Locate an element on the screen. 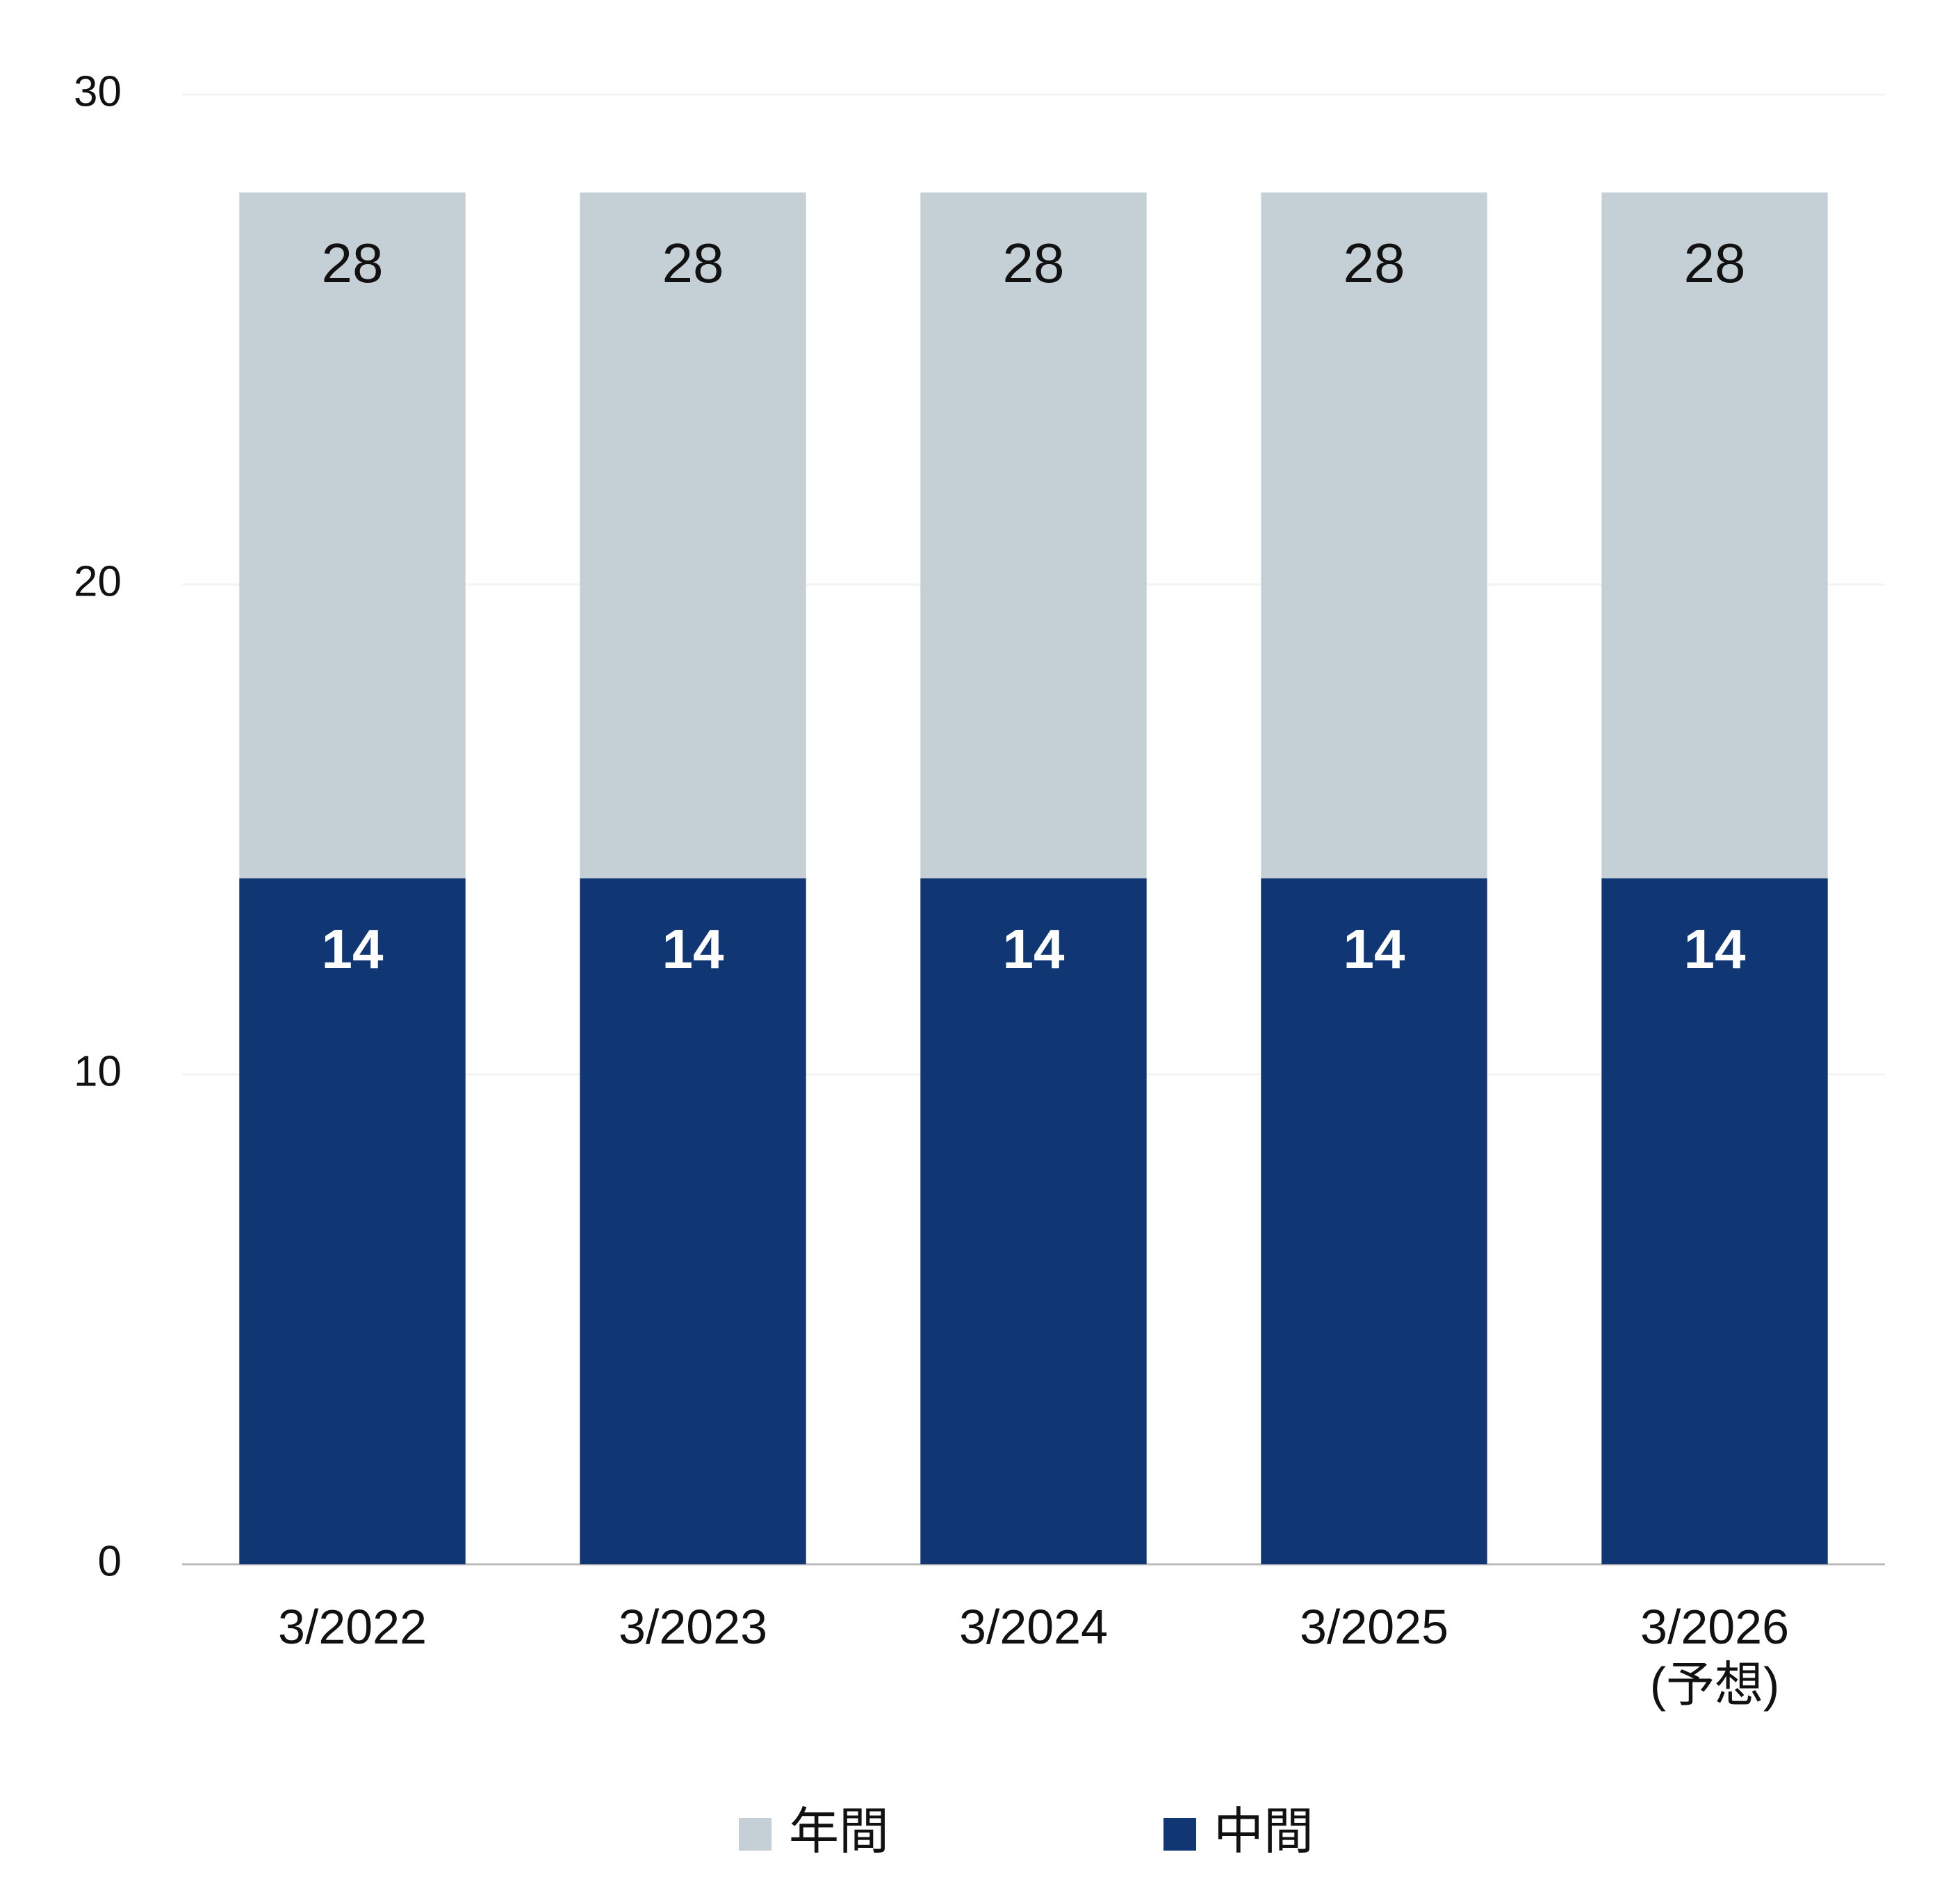 This screenshot has height=1893, width=1960. x-tick-label: 3/2024 is located at coordinates (1033, 1627).